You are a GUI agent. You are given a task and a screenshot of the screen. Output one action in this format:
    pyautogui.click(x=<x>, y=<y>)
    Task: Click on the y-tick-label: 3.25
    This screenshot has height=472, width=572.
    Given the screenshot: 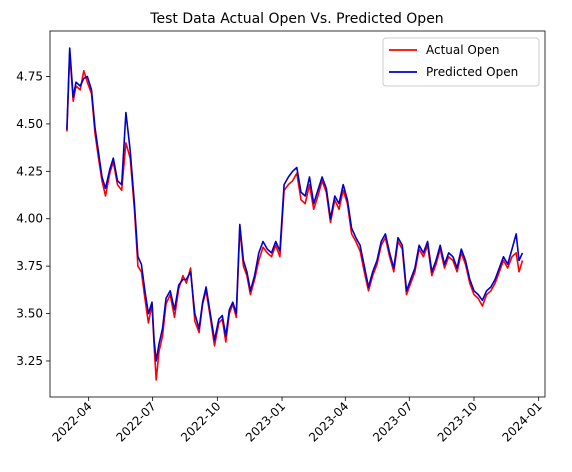 What is the action you would take?
    pyautogui.click(x=29, y=361)
    